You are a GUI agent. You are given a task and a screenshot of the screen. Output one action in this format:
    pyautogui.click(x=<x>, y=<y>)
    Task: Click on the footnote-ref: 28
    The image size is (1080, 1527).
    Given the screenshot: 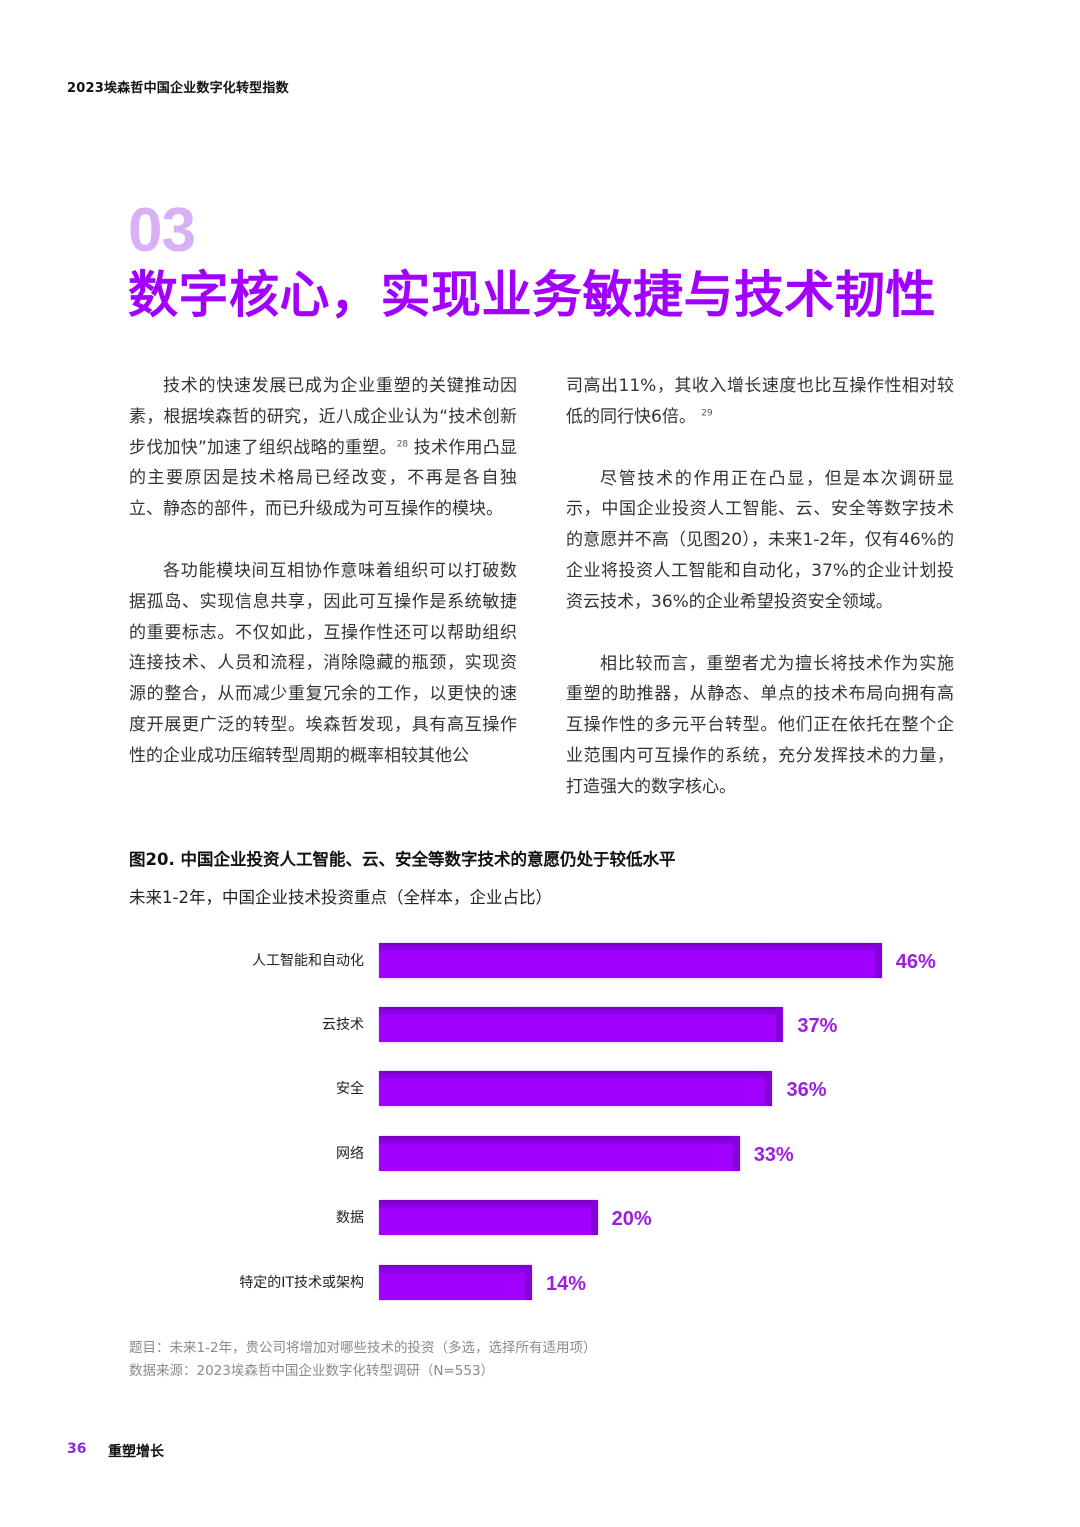 What is the action you would take?
    pyautogui.click(x=402, y=443)
    